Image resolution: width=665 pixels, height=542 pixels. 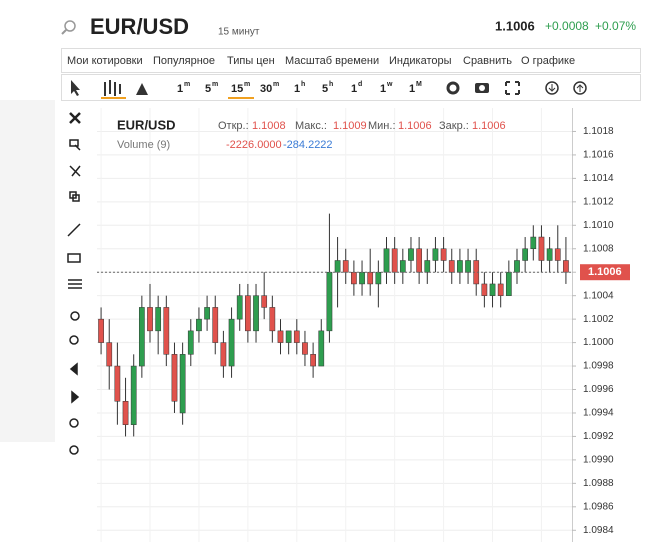 I want to click on download-icon, so click(x=552, y=88).